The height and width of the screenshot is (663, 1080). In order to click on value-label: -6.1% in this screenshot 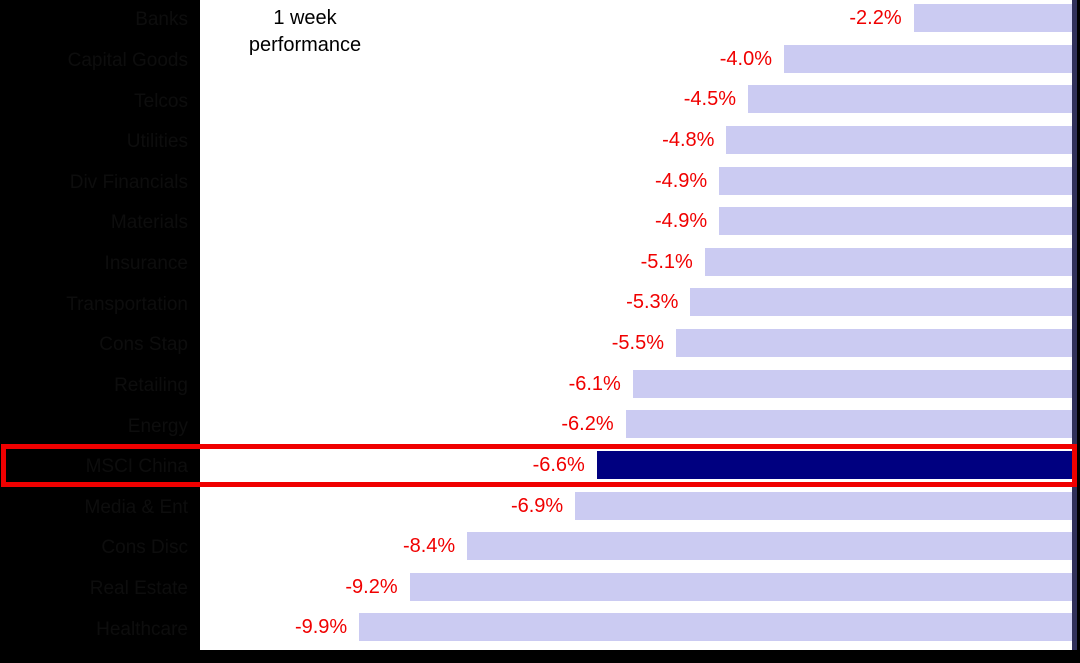, I will do `click(594, 383)`.